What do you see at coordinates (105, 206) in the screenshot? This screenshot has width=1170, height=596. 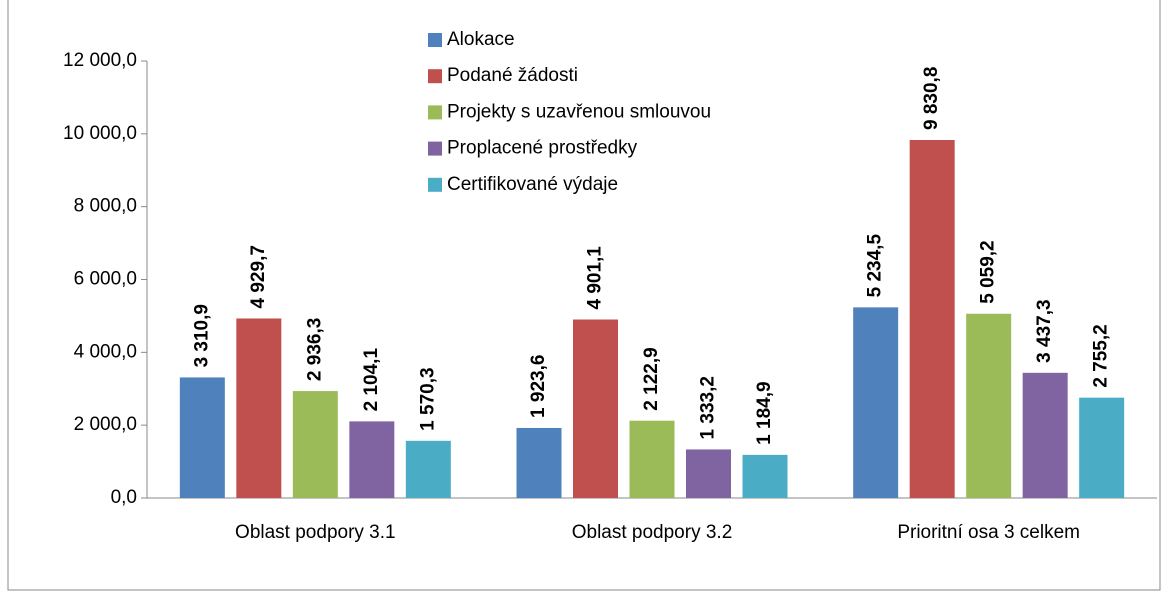 I see `y-tick-label: 8 000,0` at bounding box center [105, 206].